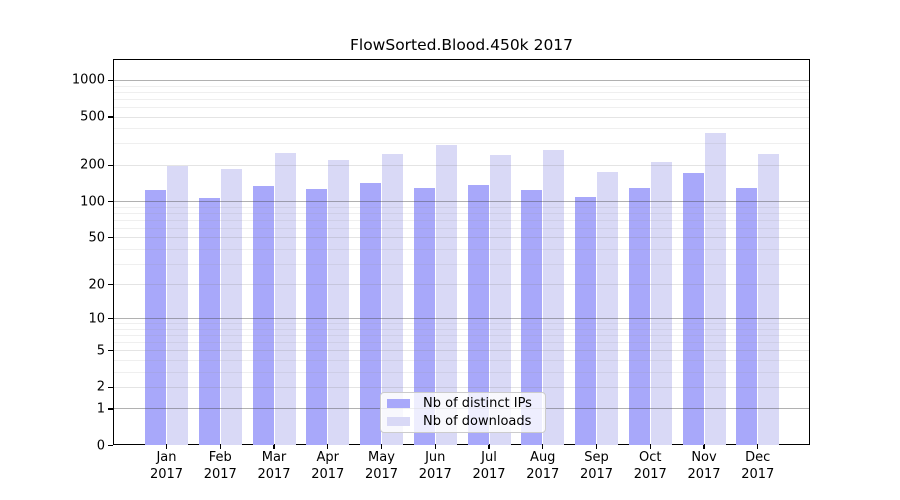  What do you see at coordinates (285, 299) in the screenshot?
I see `bar-nb-of-downloads-mar-2017` at bounding box center [285, 299].